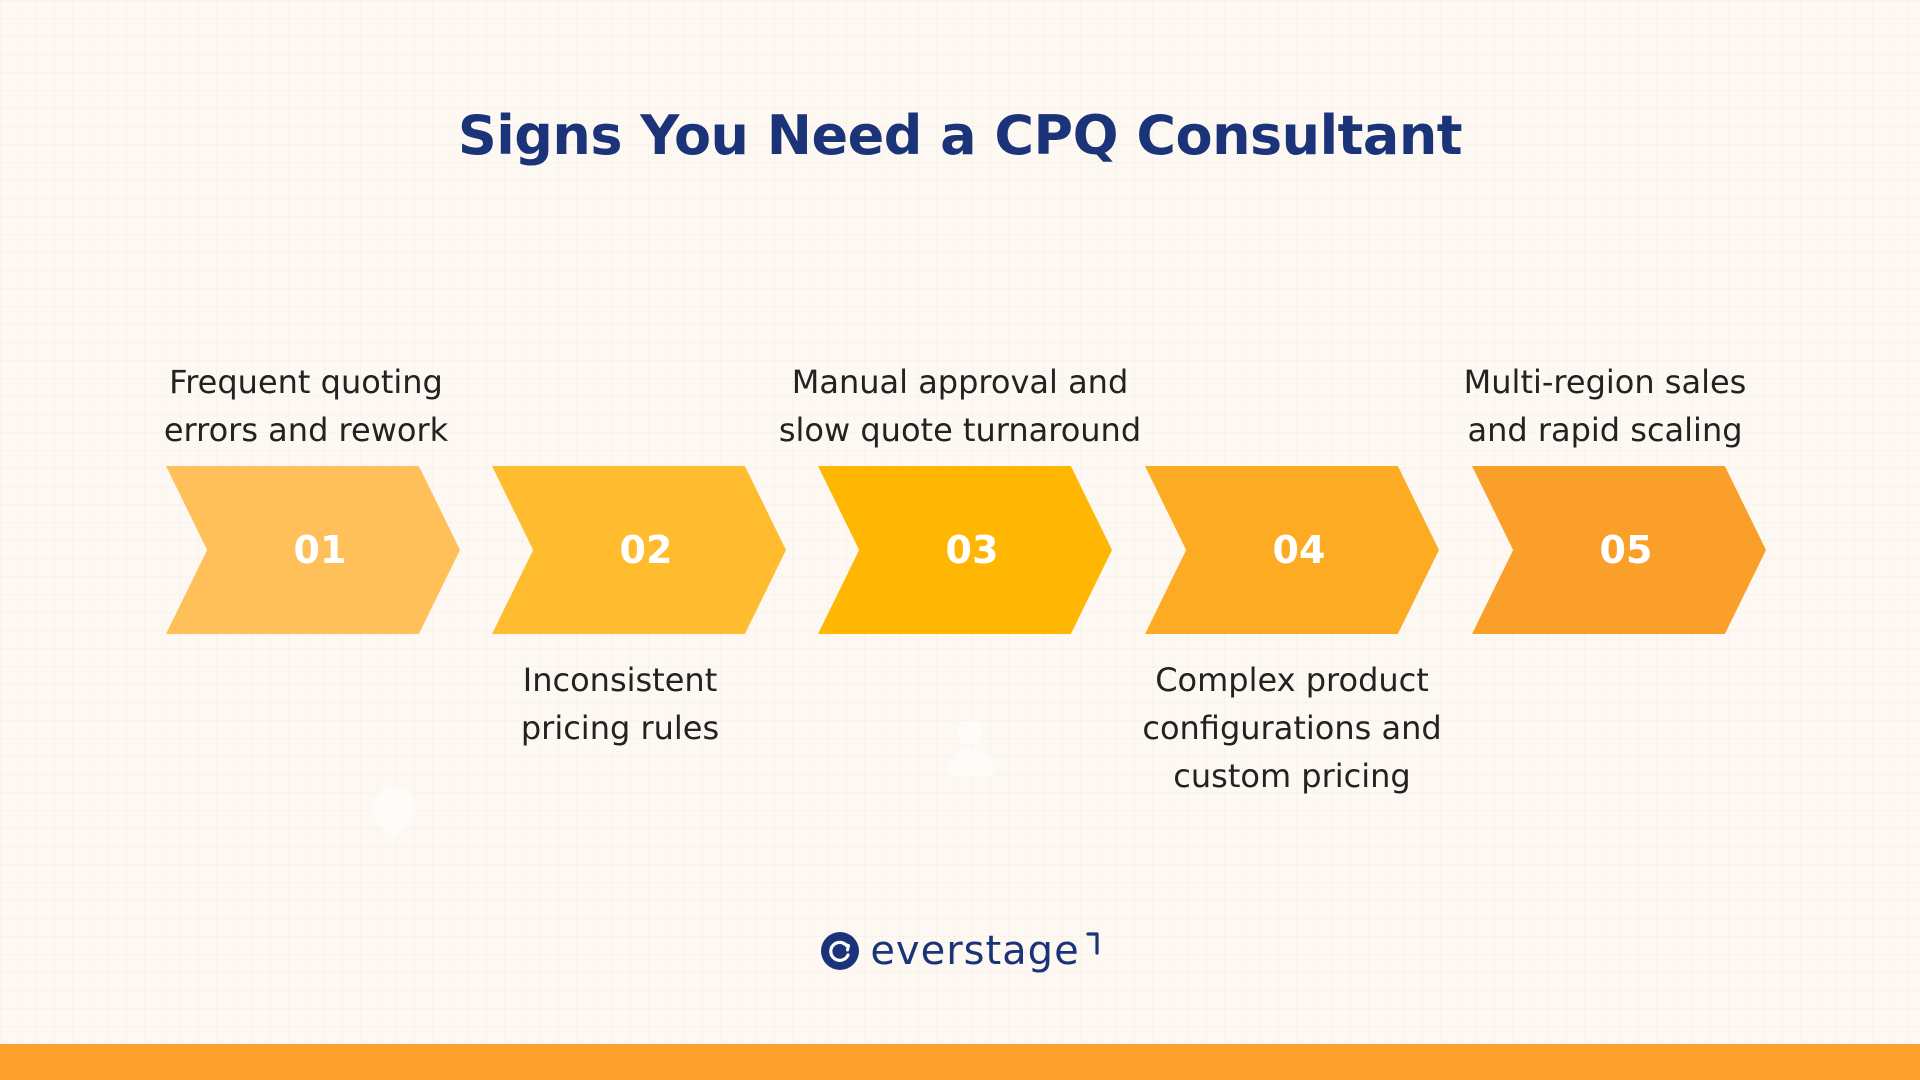 The image size is (1920, 1080). Describe the element at coordinates (1626, 550) in the screenshot. I see `step-number: 05` at that location.